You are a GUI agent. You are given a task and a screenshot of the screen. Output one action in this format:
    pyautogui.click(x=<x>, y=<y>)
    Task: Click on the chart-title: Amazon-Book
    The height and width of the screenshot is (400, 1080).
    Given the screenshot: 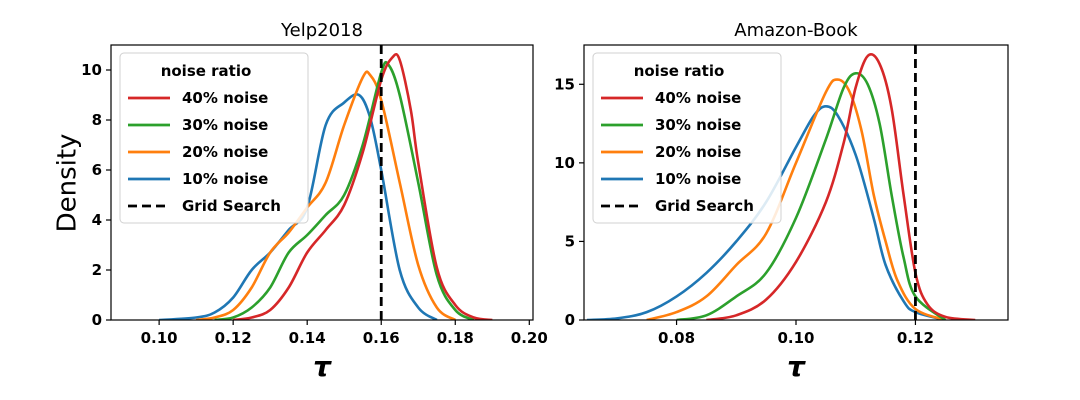 What is the action you would take?
    pyautogui.click(x=796, y=30)
    